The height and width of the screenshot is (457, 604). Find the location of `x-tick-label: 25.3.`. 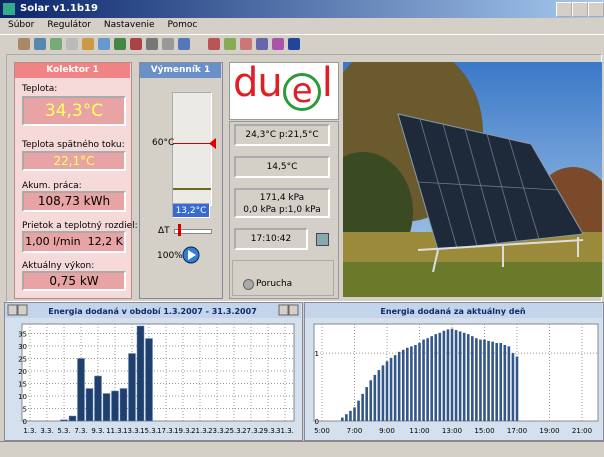

x-tick-label: 25.3. is located at coordinates (234, 431).